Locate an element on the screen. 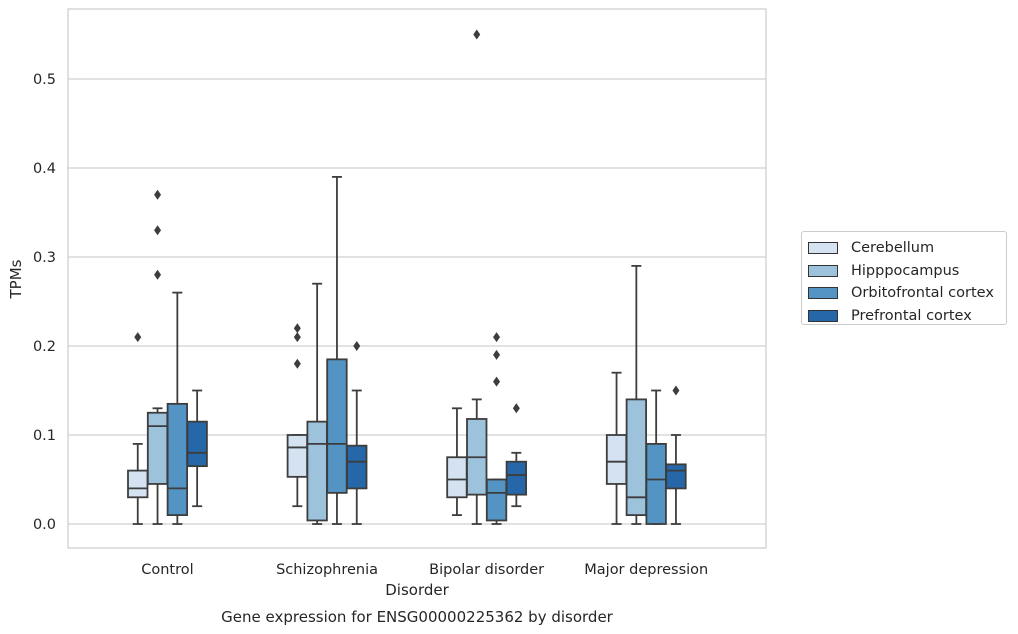 The height and width of the screenshot is (634, 1018). box-bipolar-disorder-hipppocampus is located at coordinates (477, 277).